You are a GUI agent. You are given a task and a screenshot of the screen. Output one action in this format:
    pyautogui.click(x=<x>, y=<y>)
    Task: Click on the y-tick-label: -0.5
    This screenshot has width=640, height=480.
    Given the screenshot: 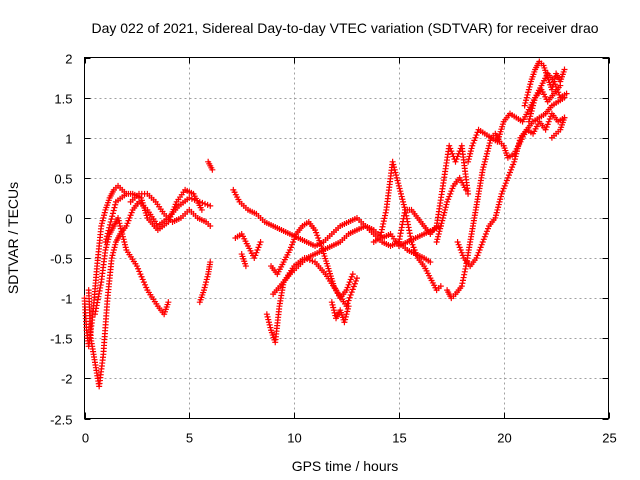 What is the action you would take?
    pyautogui.click(x=61, y=259)
    